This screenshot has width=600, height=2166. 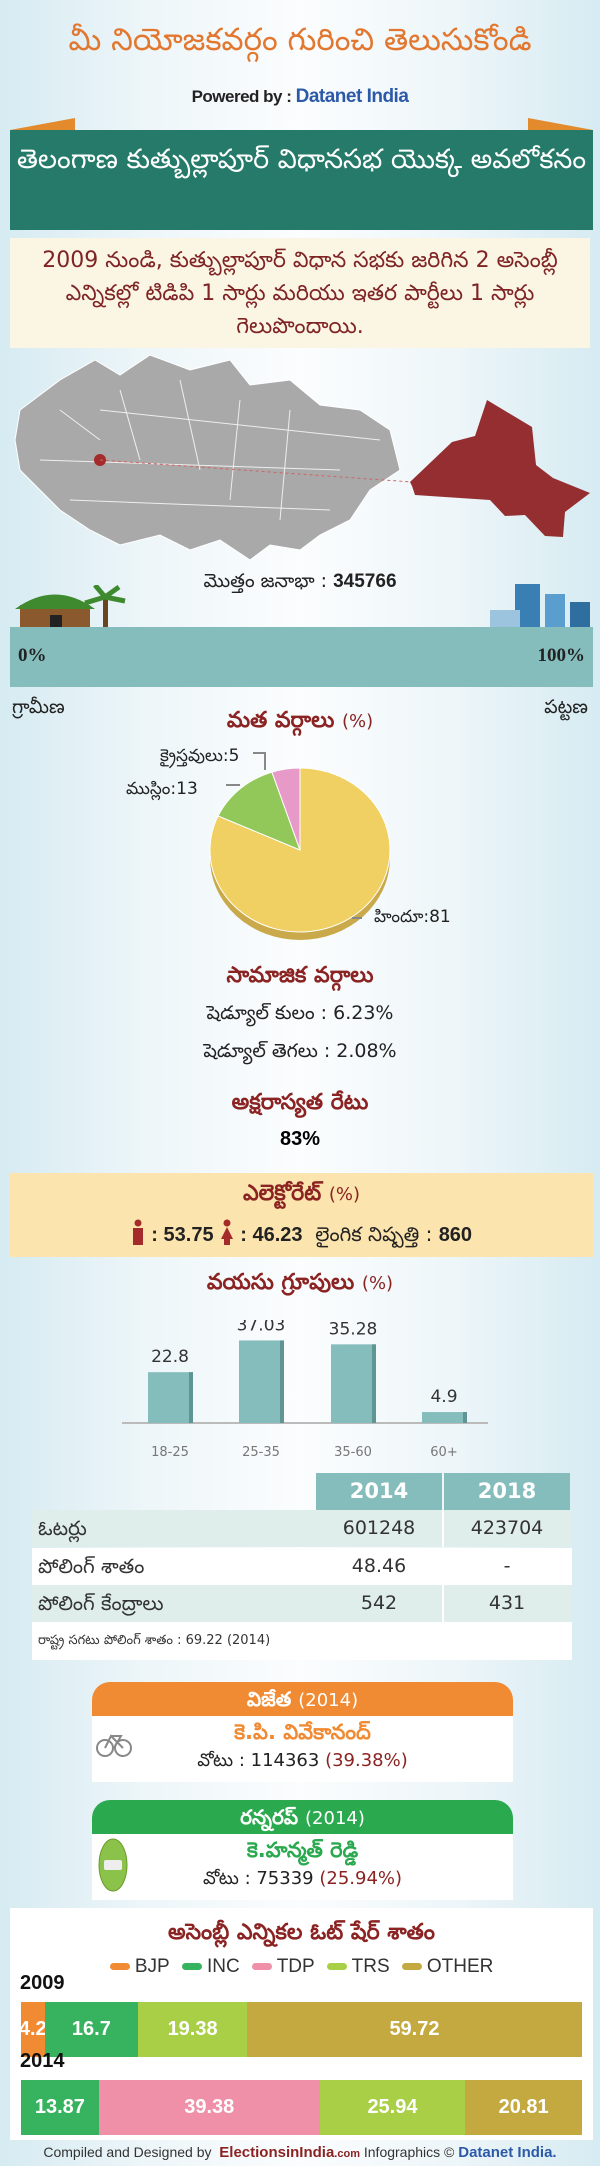 I want to click on bar-value-label: 35.28, so click(x=353, y=1329).